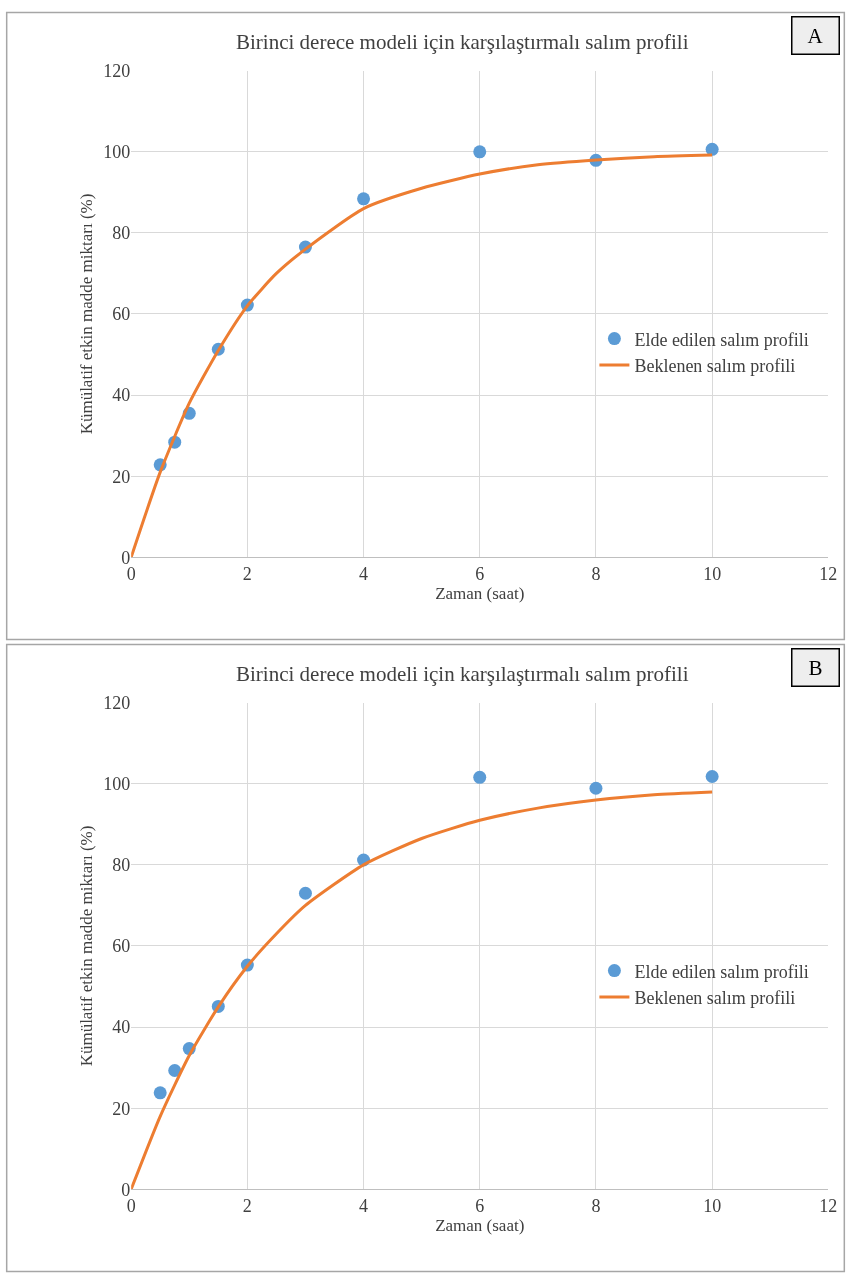 The height and width of the screenshot is (1284, 855). What do you see at coordinates (815, 667) in the screenshot?
I see `text: B` at bounding box center [815, 667].